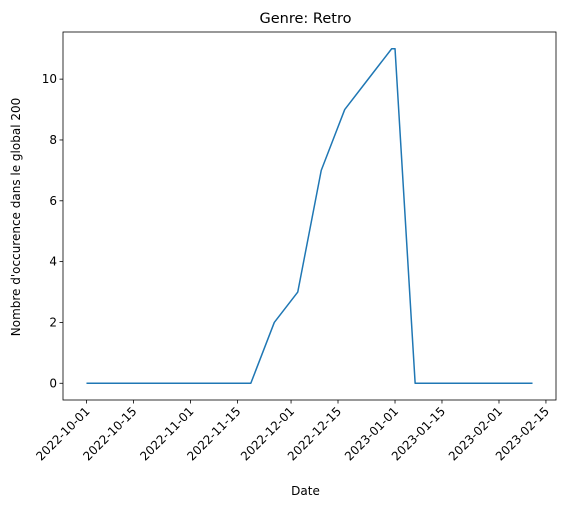 Image resolution: width=583 pixels, height=507 pixels. Describe the element at coordinates (52, 231) in the screenshot. I see `y-axis-ticks: 0 2 4 6 8 10` at that location.